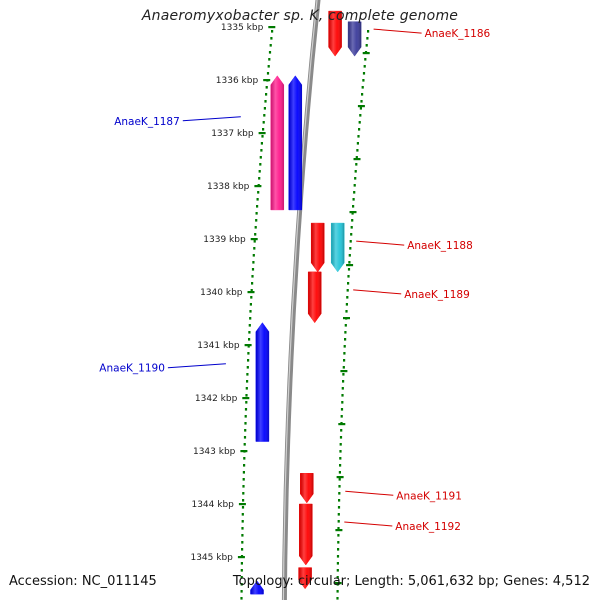  What do you see at coordinates (147, 122) in the screenshot?
I see `gene-label-anaek-1187: AnaeK_1187` at bounding box center [147, 122].